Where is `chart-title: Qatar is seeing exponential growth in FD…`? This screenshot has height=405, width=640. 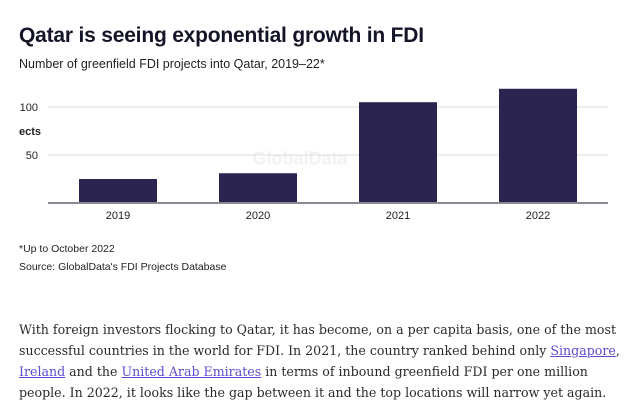 chart-title: Qatar is seeing exponential growth in FD… is located at coordinates (221, 35).